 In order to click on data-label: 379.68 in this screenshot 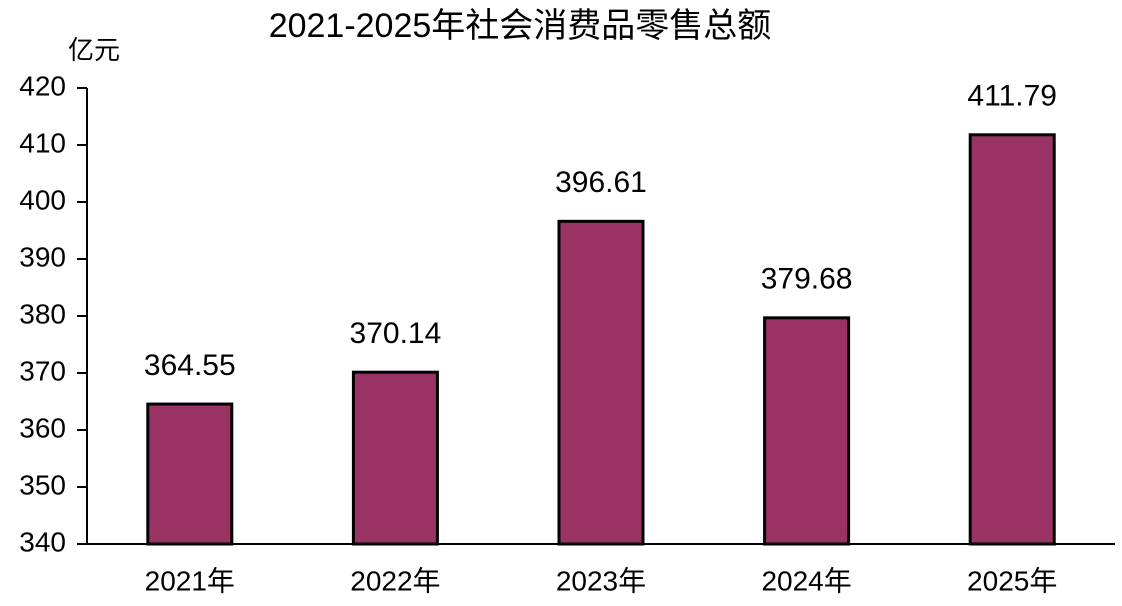, I will do `click(807, 279)`.